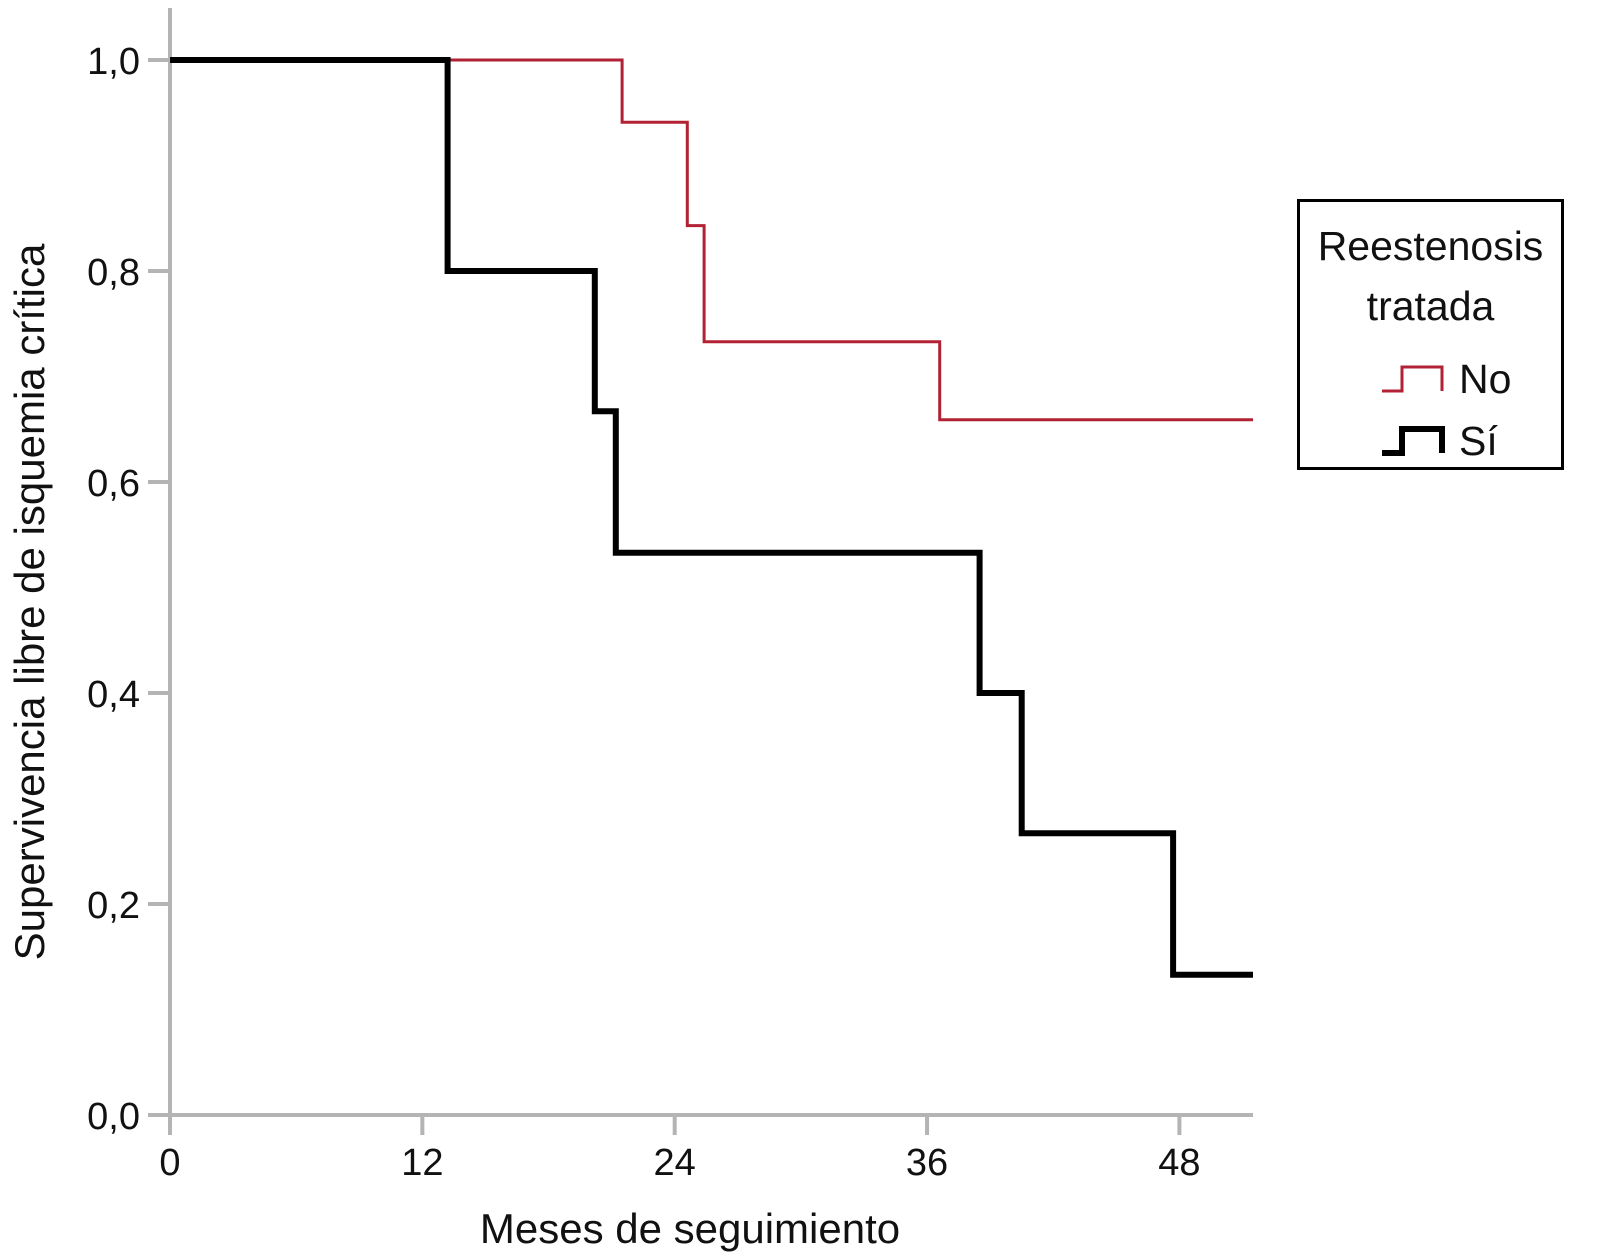 The image size is (1620, 1258). I want to click on y-tick-label: 0,0, so click(113, 1117).